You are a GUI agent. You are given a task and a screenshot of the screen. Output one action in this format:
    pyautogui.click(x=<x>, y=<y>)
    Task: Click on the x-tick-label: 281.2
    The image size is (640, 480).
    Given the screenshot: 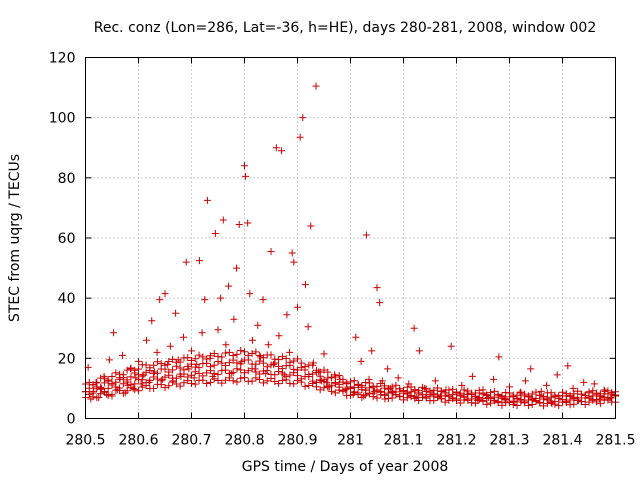 What is the action you would take?
    pyautogui.click(x=456, y=441)
    